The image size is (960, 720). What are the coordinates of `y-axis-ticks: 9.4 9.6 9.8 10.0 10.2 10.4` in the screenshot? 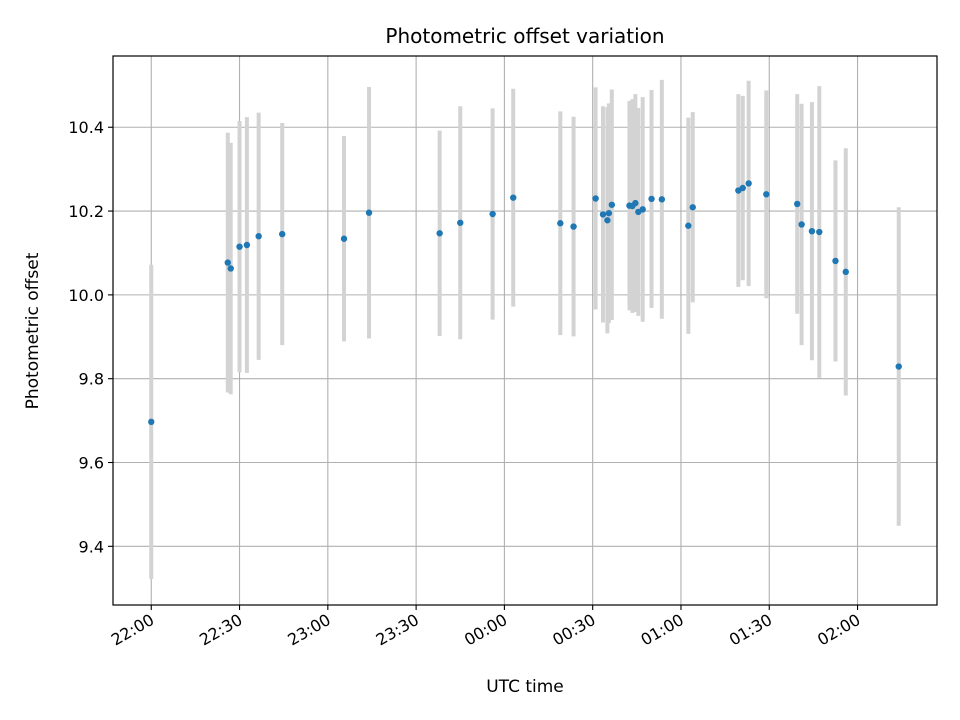 It's located at (90, 337).